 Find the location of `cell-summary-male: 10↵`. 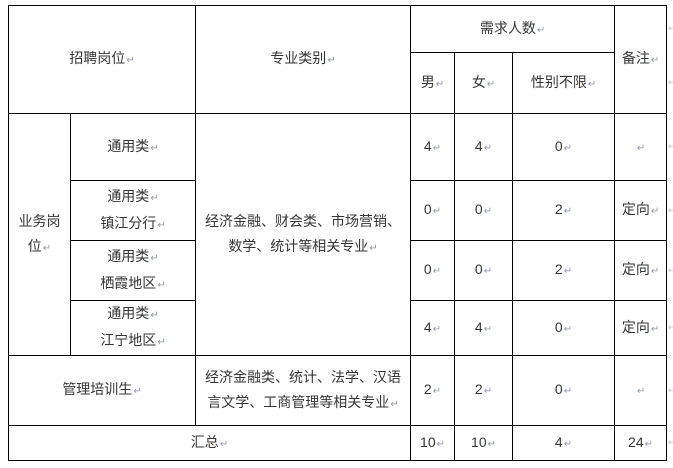

cell-summary-male: 10↵ is located at coordinates (433, 443).